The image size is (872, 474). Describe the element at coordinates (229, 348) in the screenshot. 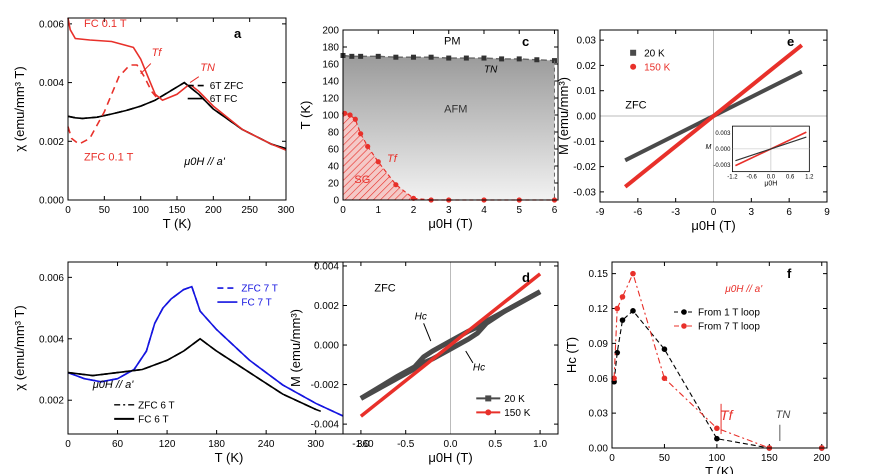

I see `plot-area` at that location.